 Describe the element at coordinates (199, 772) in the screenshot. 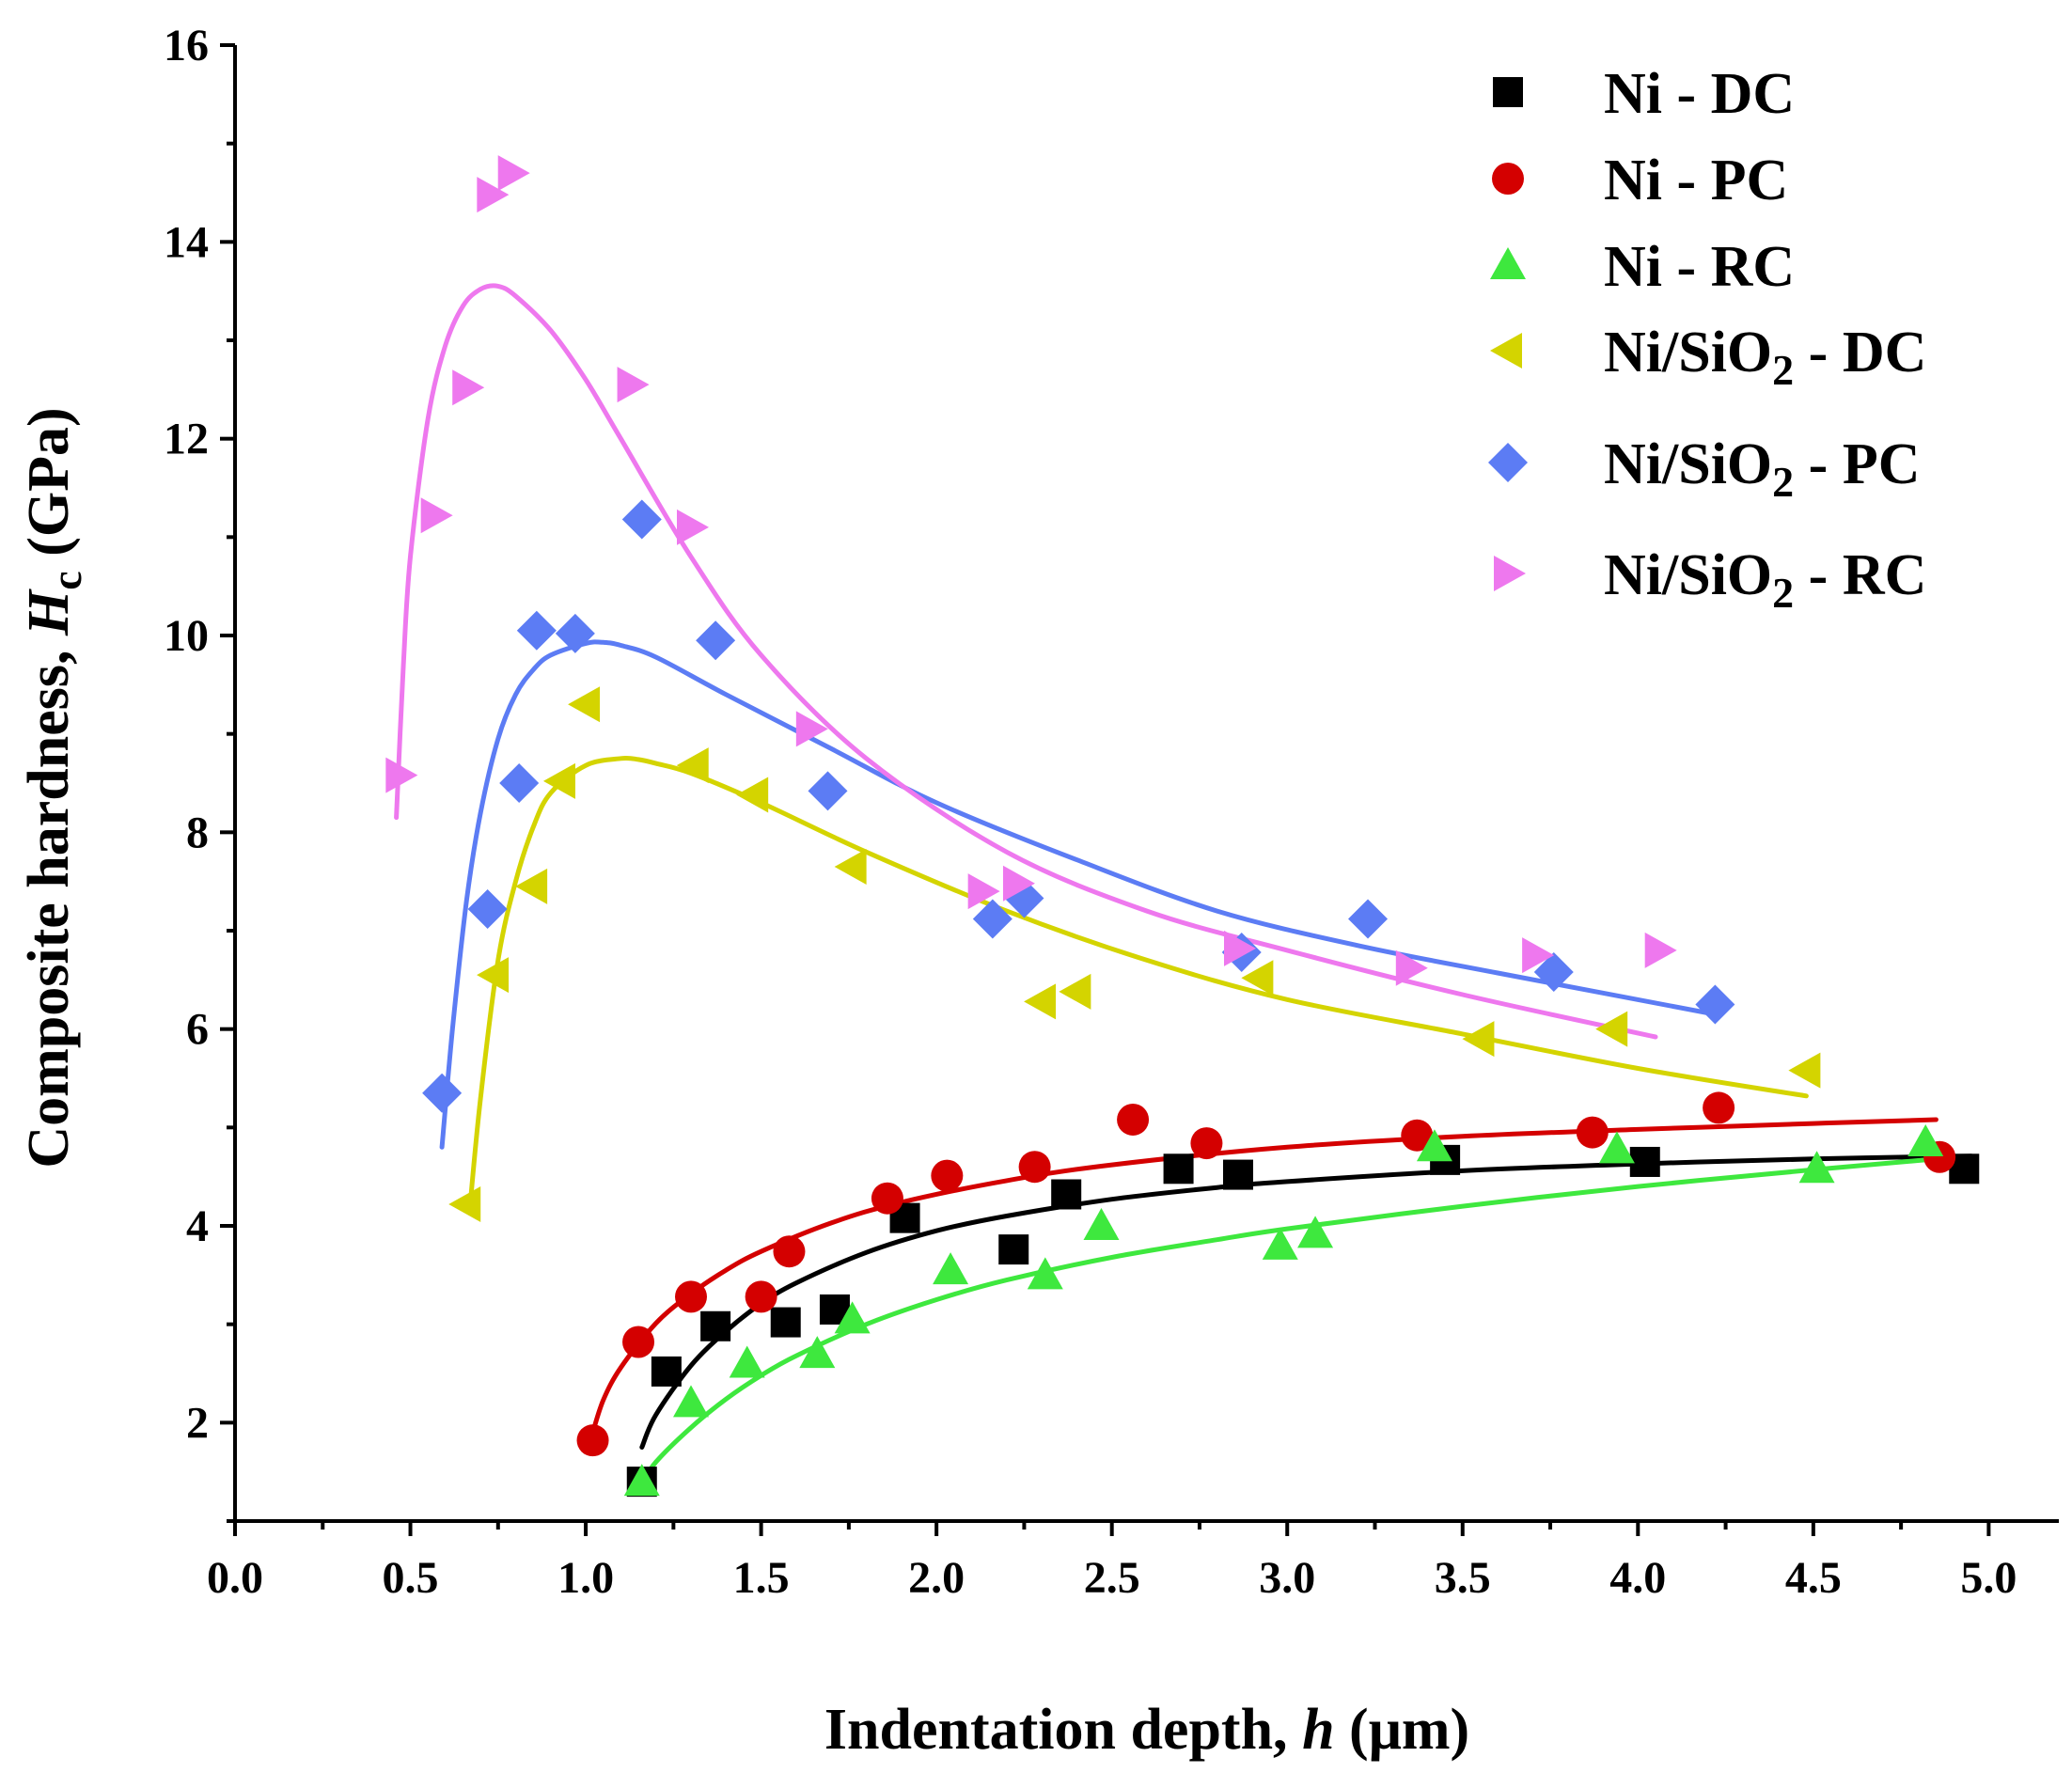

I see `y-axis: 2 4 6 8 10 12 14 16` at that location.